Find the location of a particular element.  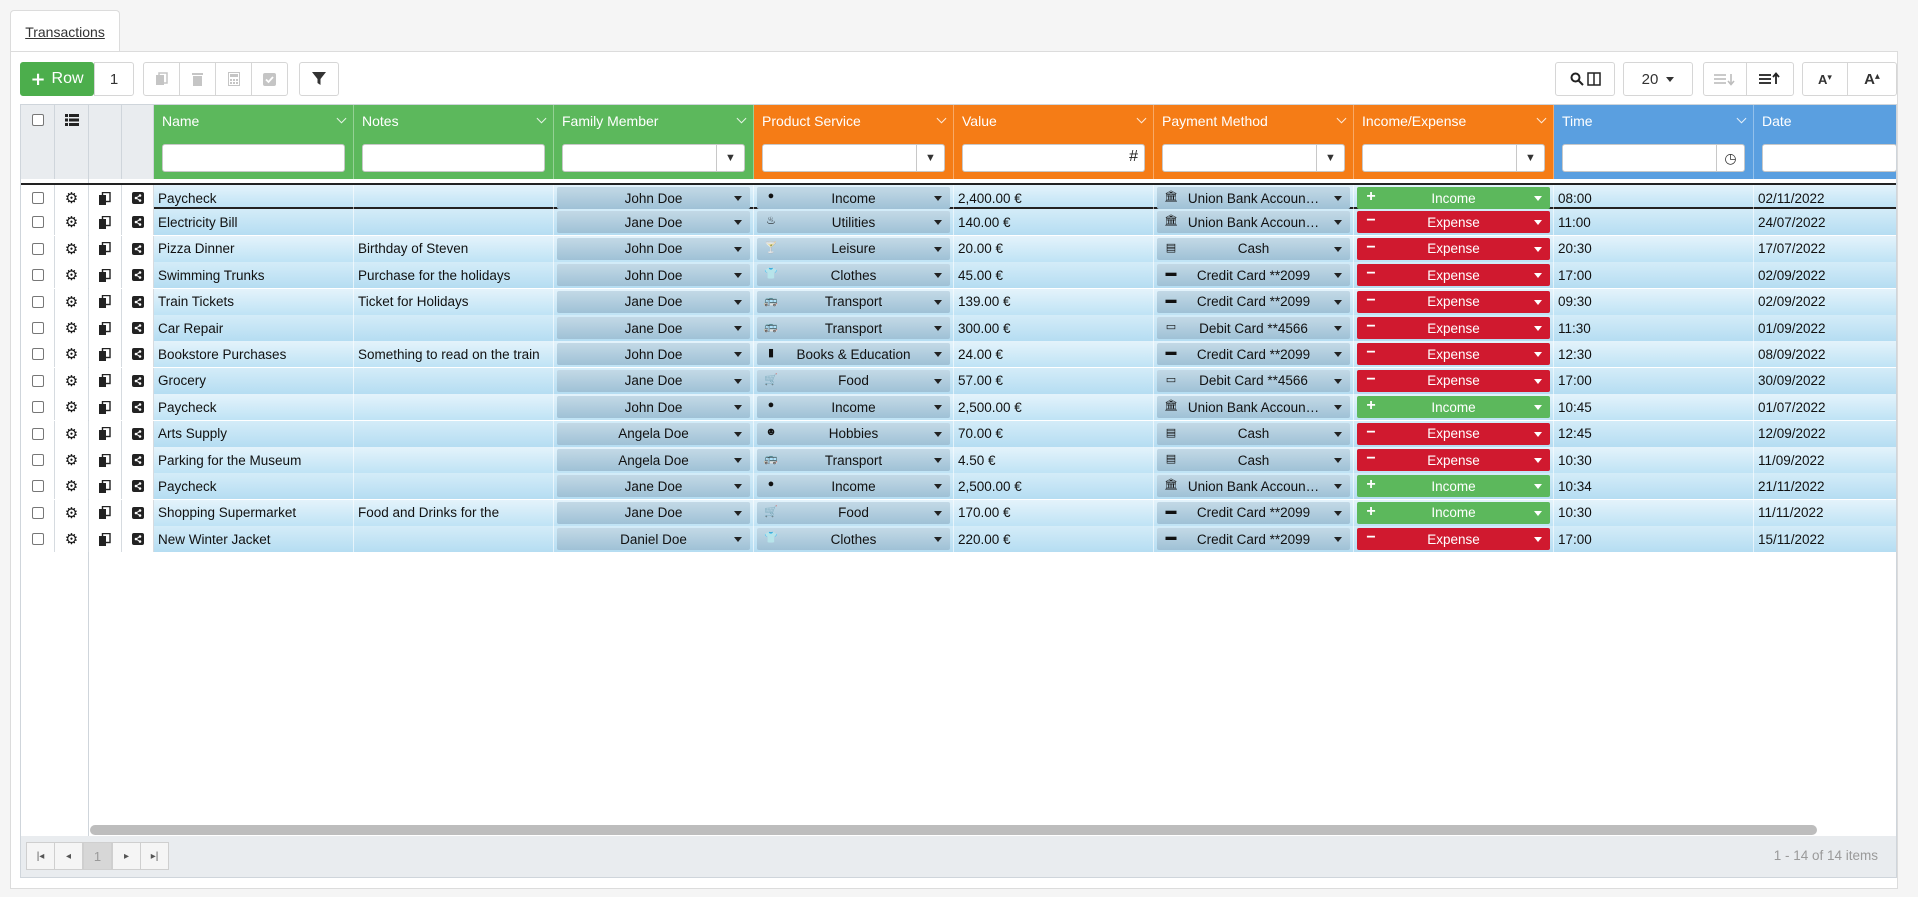

cell-time: 12:45 is located at coordinates (1654, 433).